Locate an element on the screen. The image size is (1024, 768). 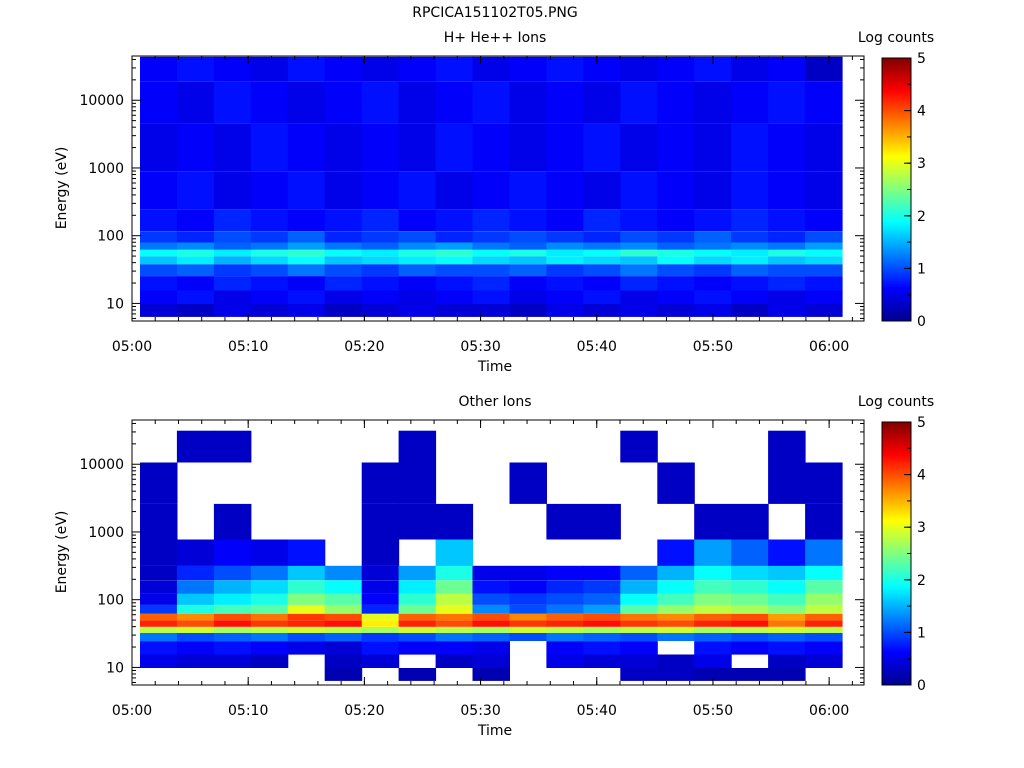
x-tick-label: 05:10 is located at coordinates (248, 711).